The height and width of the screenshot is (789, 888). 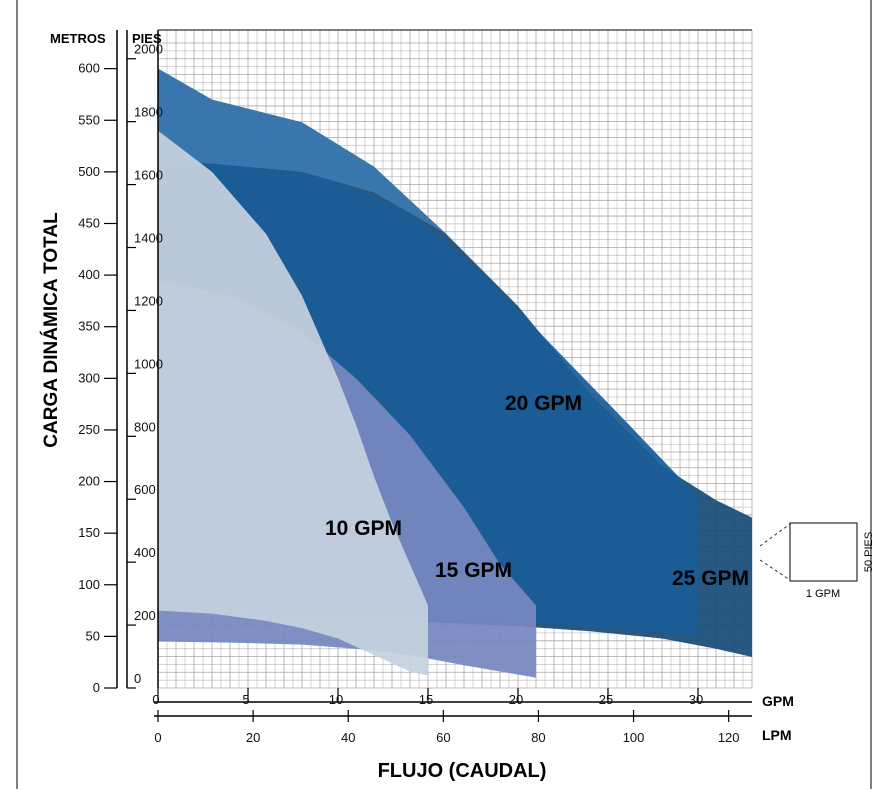 What do you see at coordinates (145, 489) in the screenshot?
I see `y-tick-label-feet: 600` at bounding box center [145, 489].